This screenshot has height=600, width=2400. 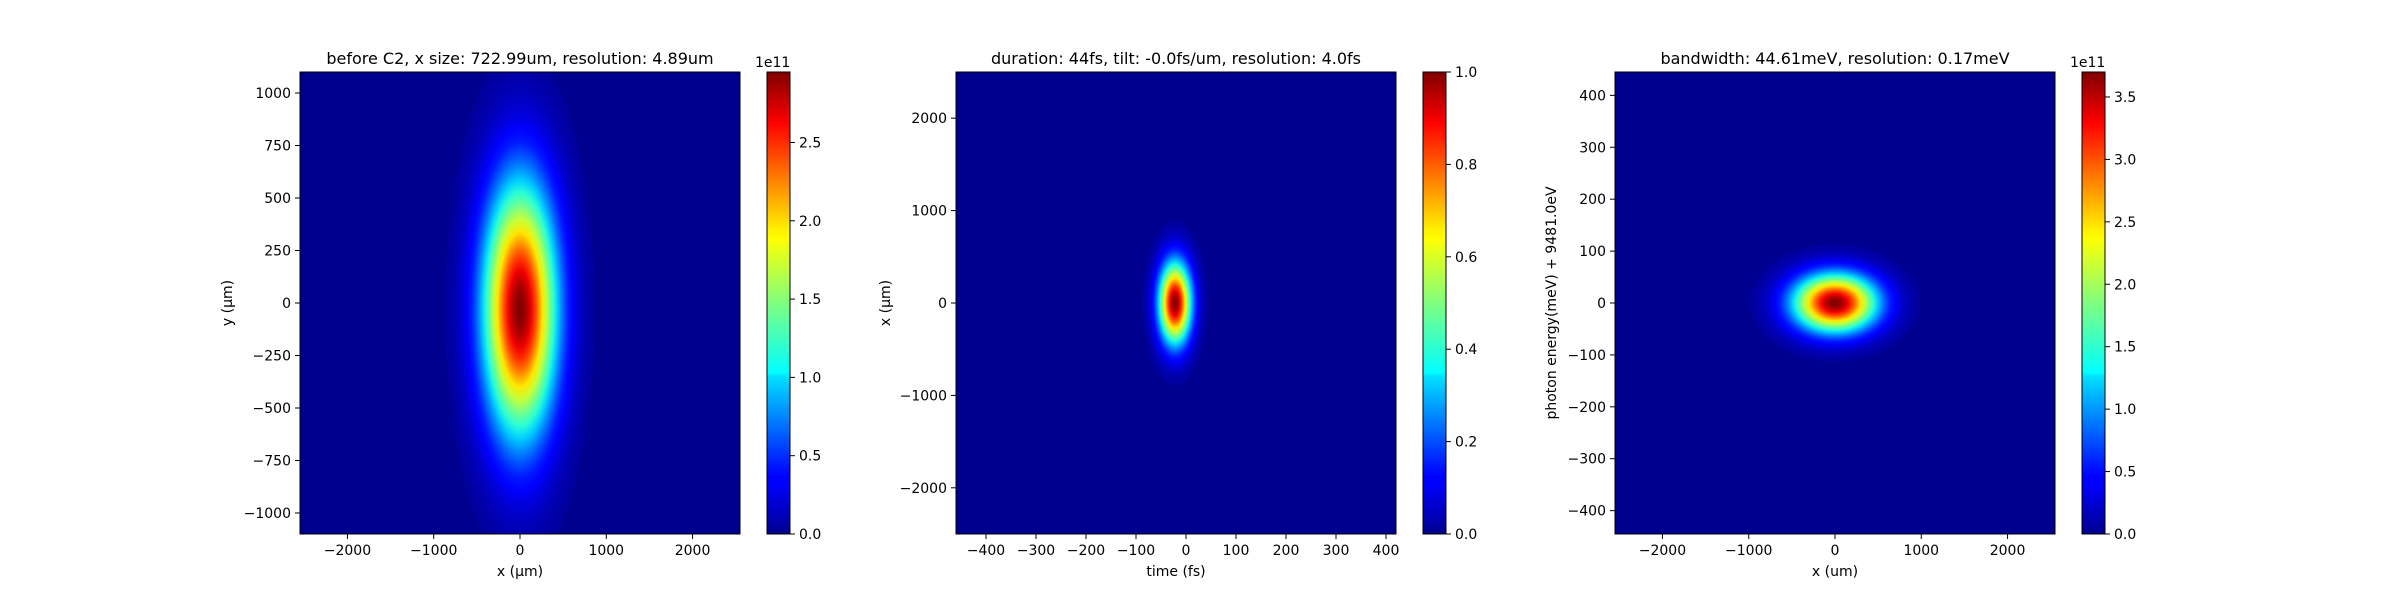 What do you see at coordinates (986, 551) in the screenshot?
I see `x-tick-label: −400` at bounding box center [986, 551].